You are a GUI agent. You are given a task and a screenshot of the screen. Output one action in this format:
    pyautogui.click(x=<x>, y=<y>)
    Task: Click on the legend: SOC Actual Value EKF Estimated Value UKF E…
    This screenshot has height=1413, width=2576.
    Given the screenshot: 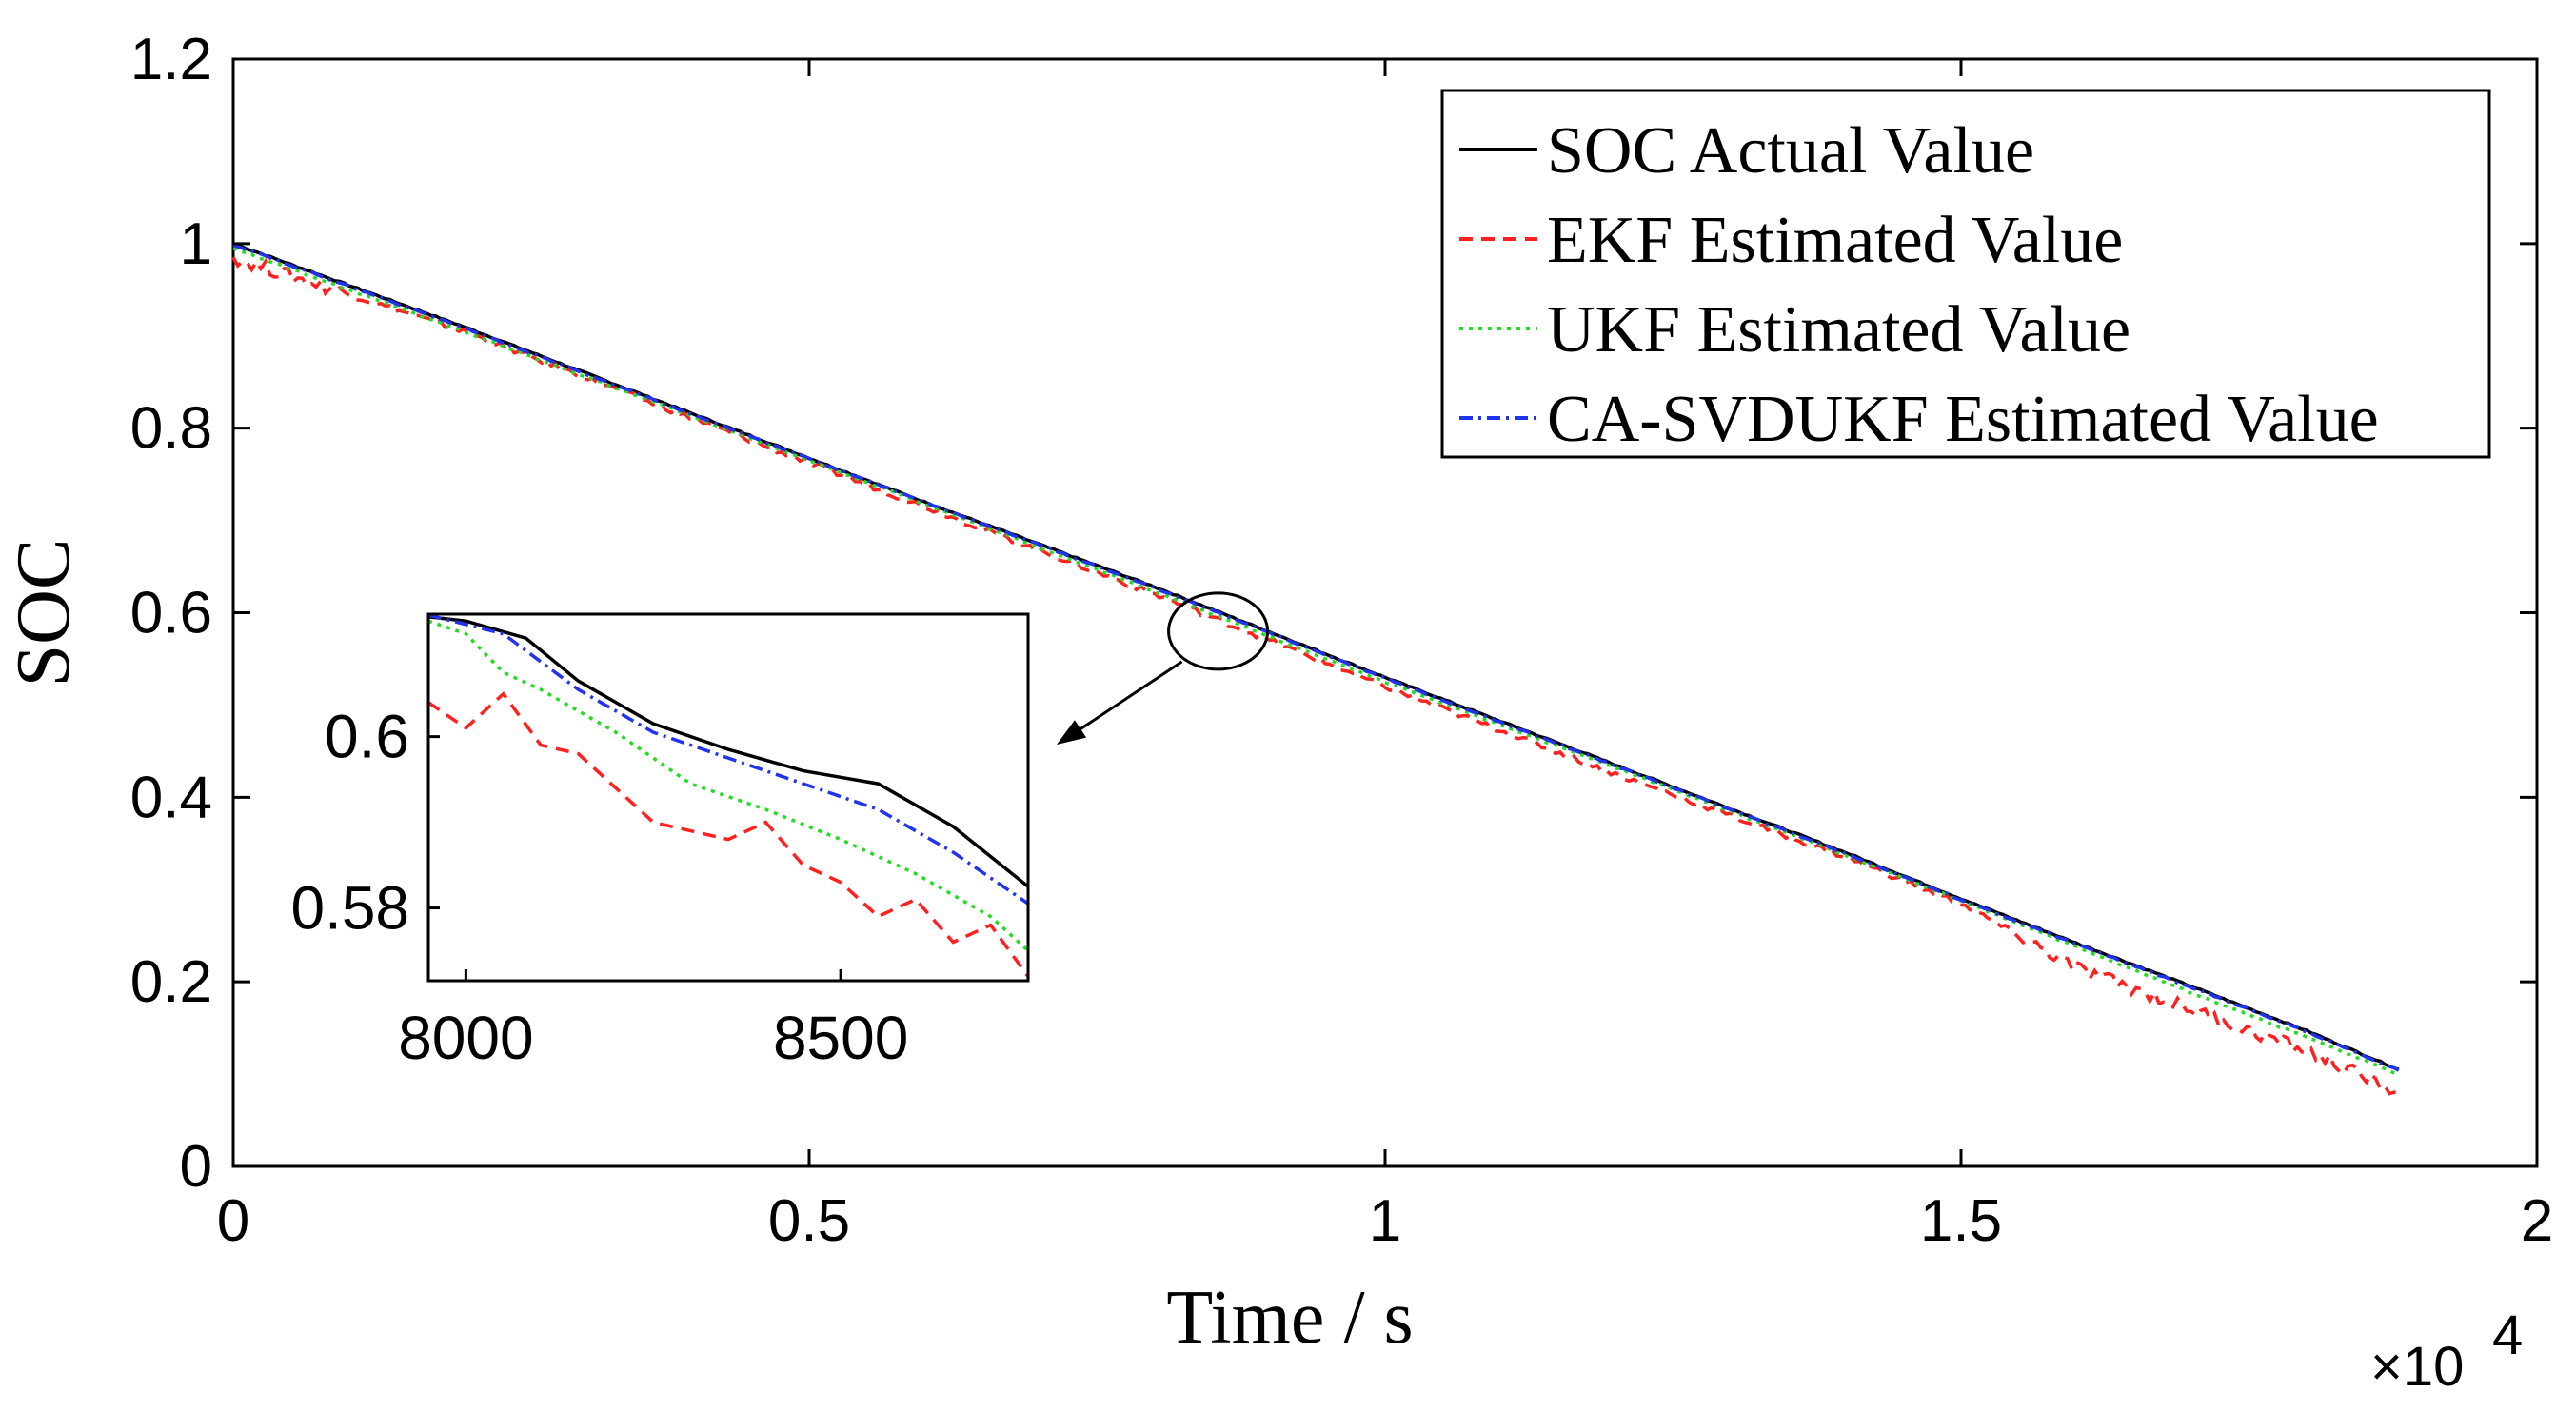 What is the action you would take?
    pyautogui.click(x=1965, y=274)
    